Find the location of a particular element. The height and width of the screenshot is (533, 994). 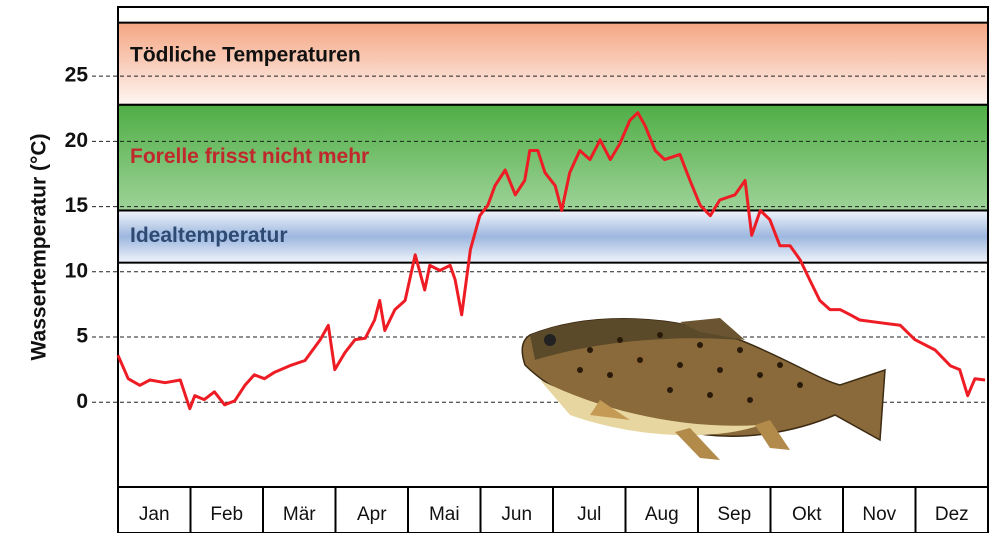

y-tick-label: 5 is located at coordinates (82, 336).